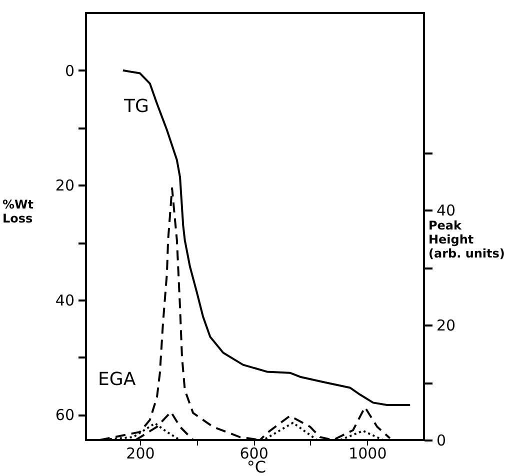 The height and width of the screenshot is (476, 518). What do you see at coordinates (64, 415) in the screenshot?
I see `y-tick-label: 60` at bounding box center [64, 415].